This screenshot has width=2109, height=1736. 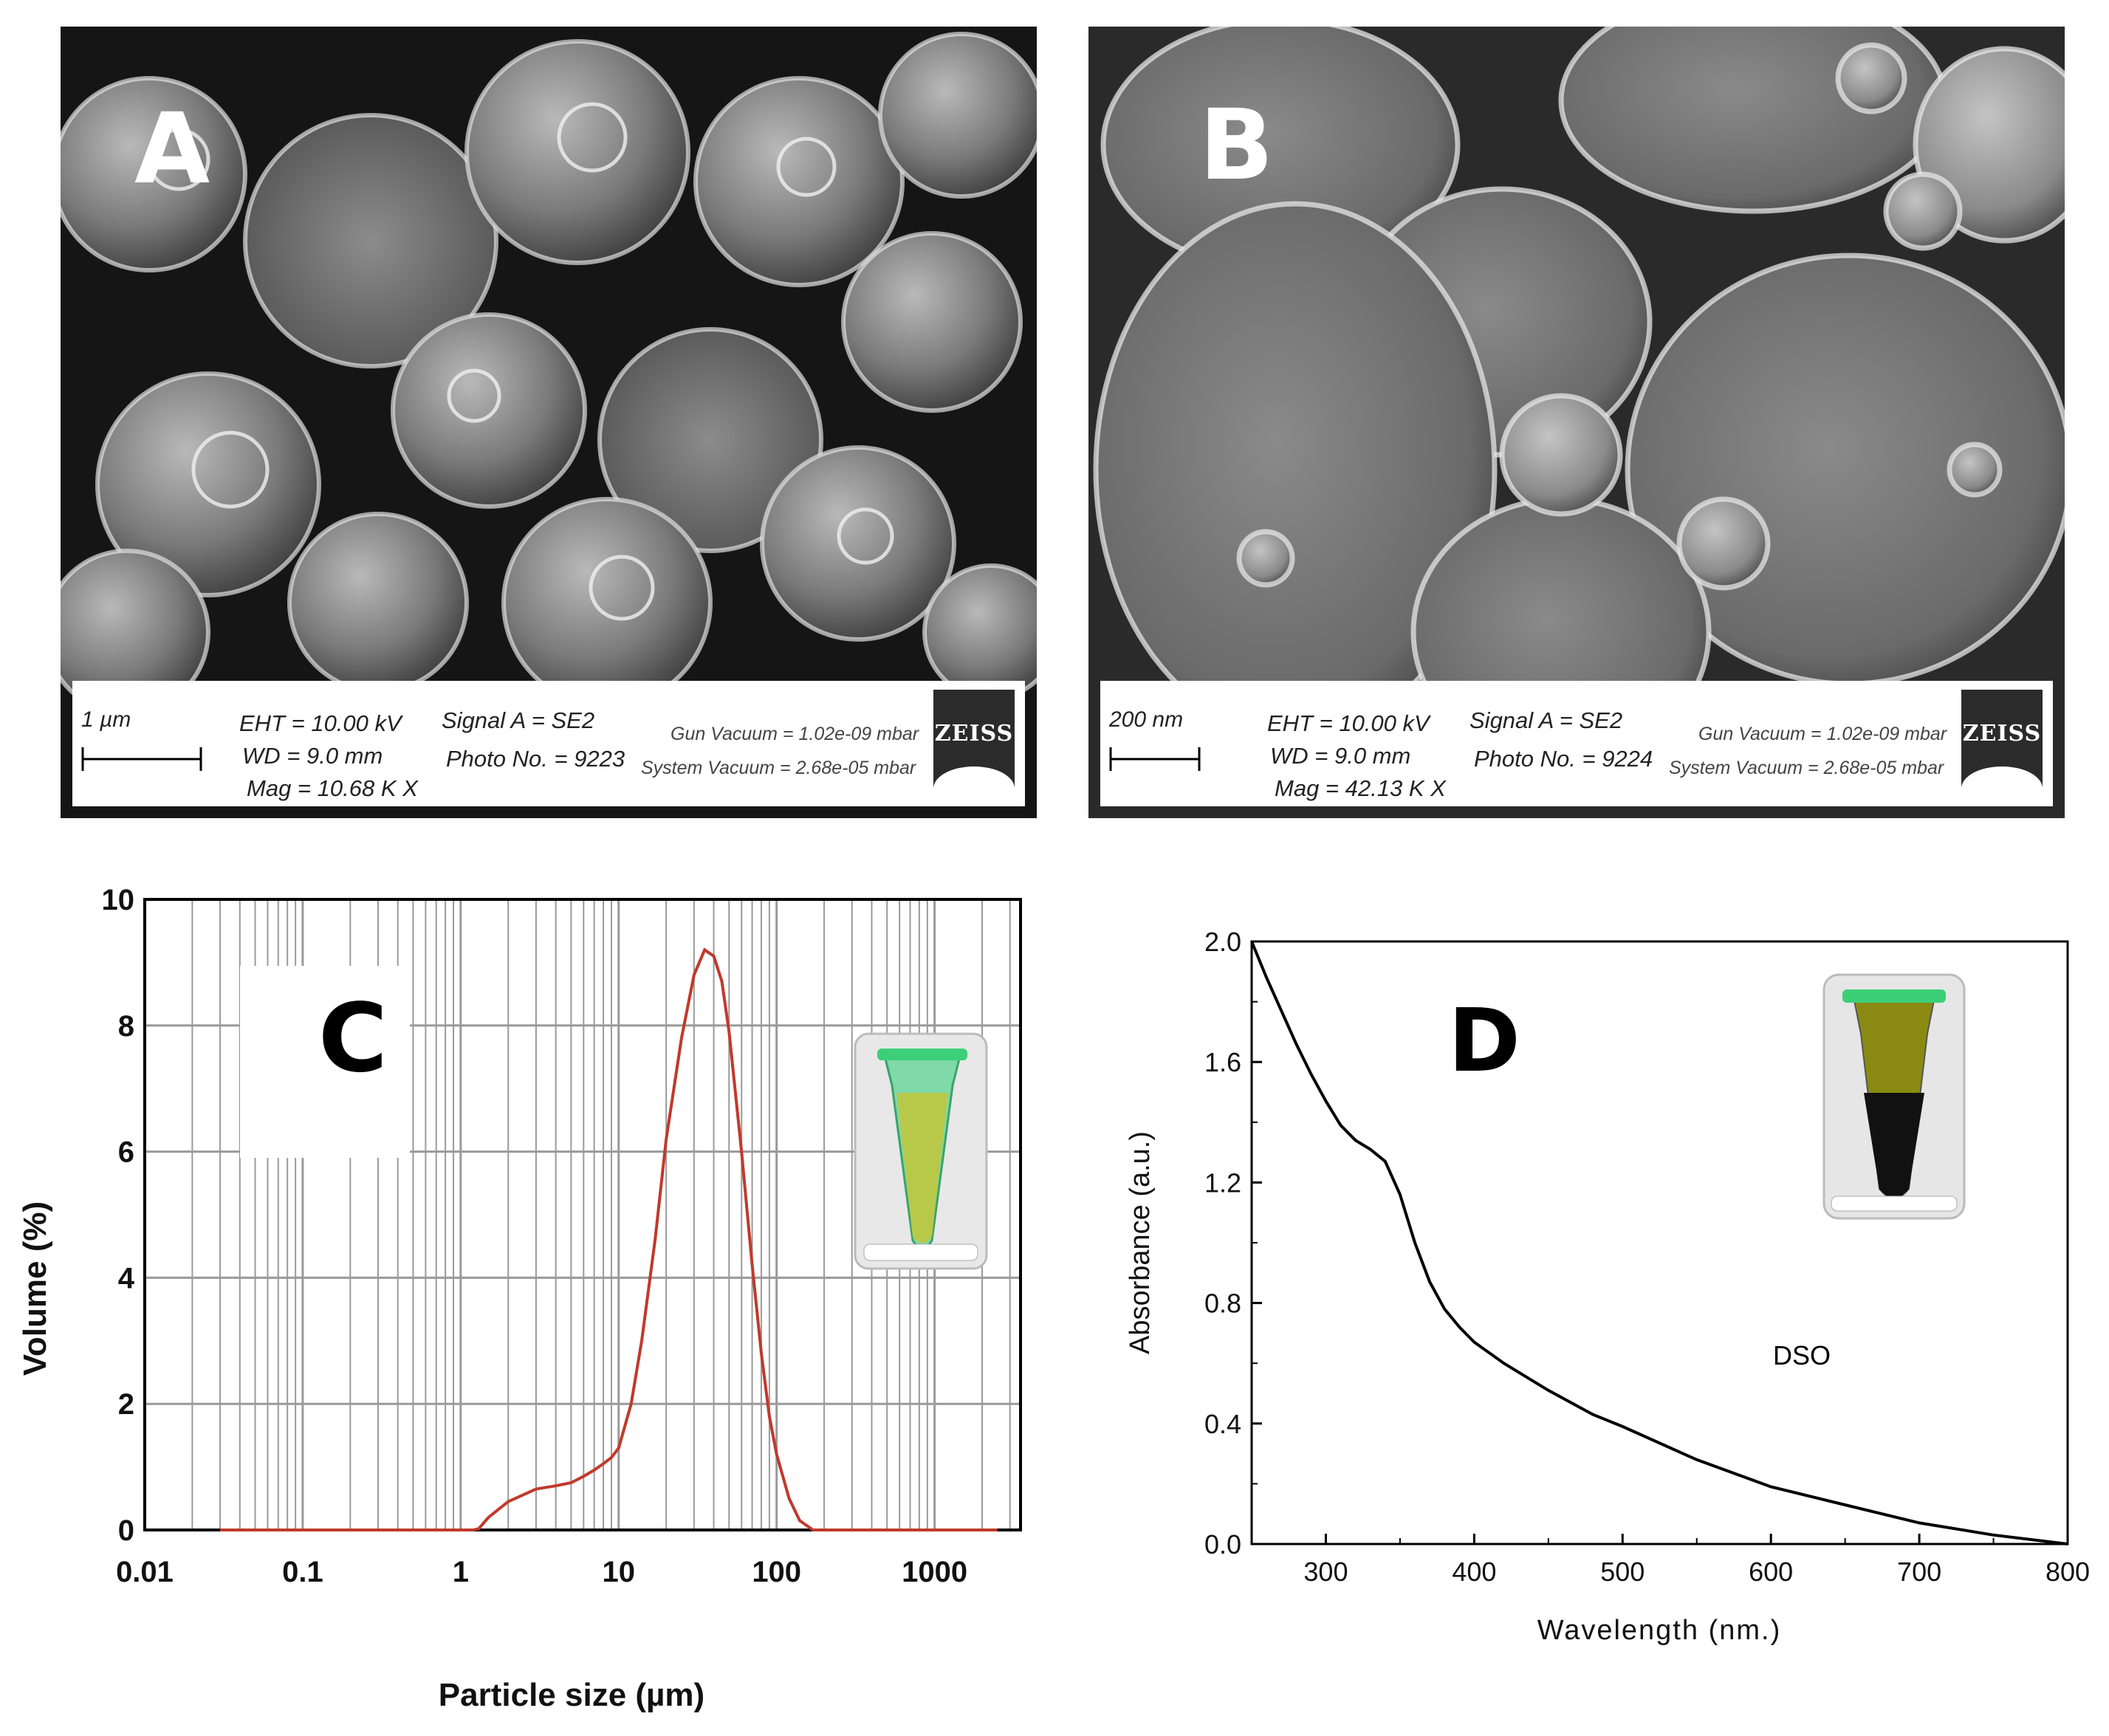 I want to click on photo-text: Photo No. = 9224, so click(x=1563, y=759).